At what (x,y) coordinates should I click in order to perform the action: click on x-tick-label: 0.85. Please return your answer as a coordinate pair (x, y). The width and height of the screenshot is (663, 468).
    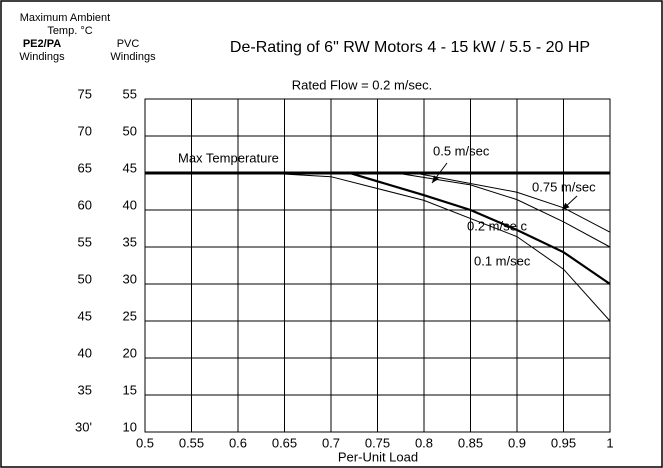
    Looking at the image, I should click on (470, 442).